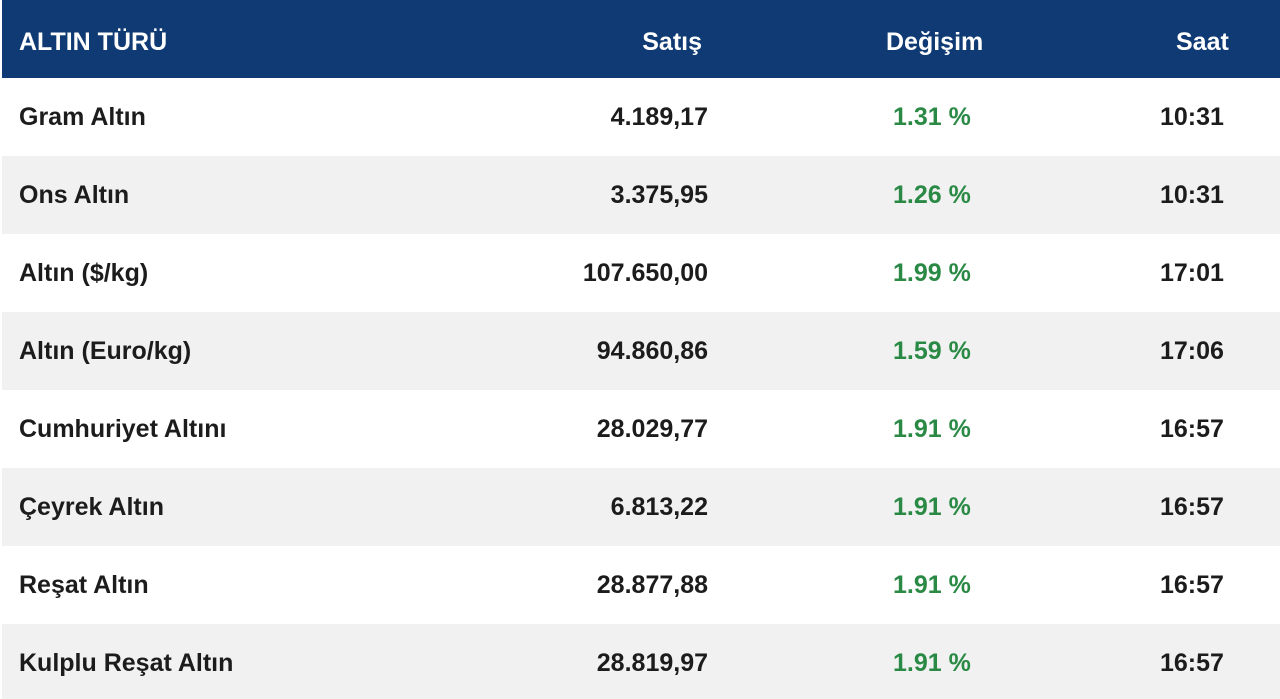  Describe the element at coordinates (652, 585) in the screenshot. I see `row-sell-price: 28.877,88` at that location.